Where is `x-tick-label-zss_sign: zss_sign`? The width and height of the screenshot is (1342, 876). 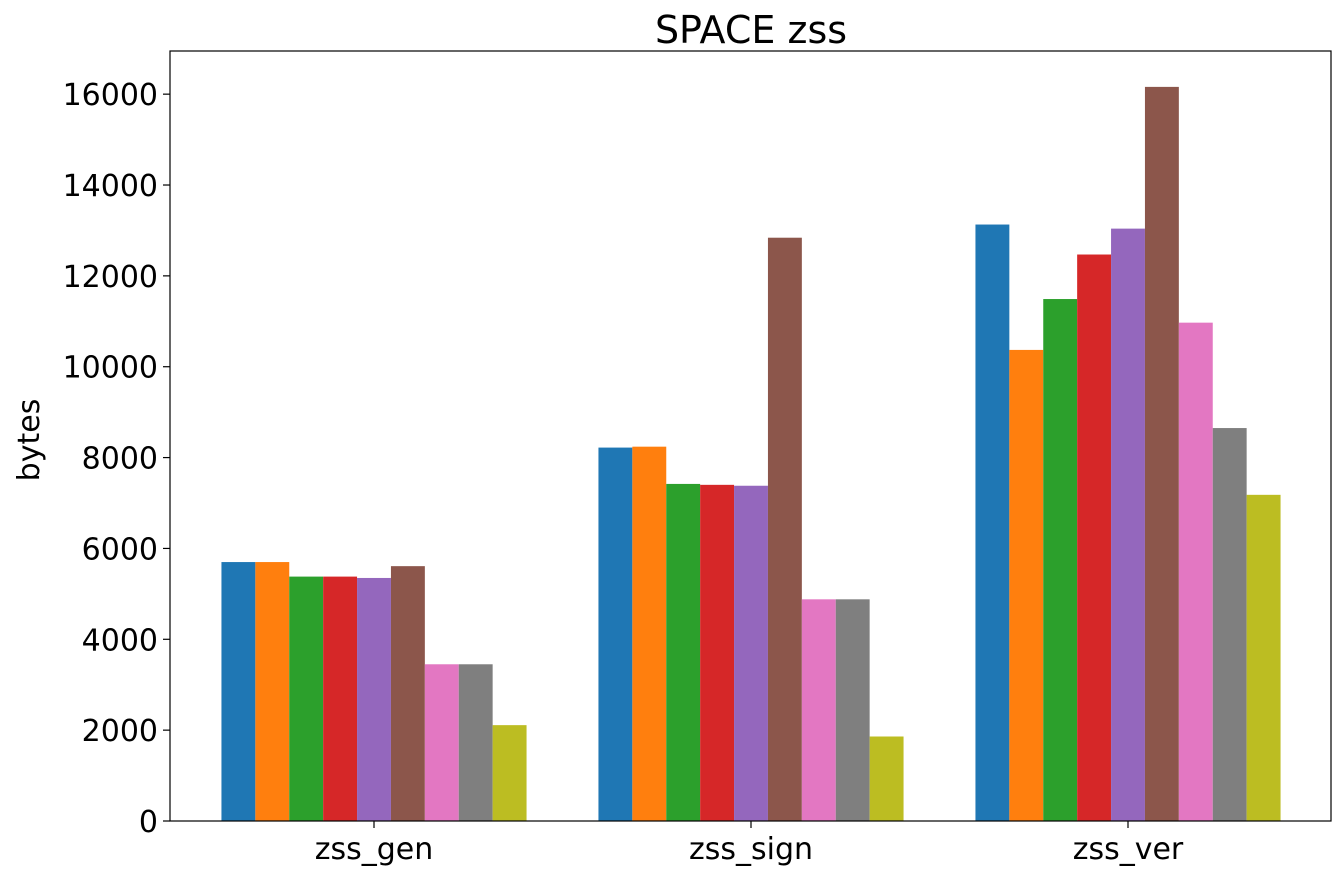 x-tick-label-zss_sign: zss_sign is located at coordinates (751, 849).